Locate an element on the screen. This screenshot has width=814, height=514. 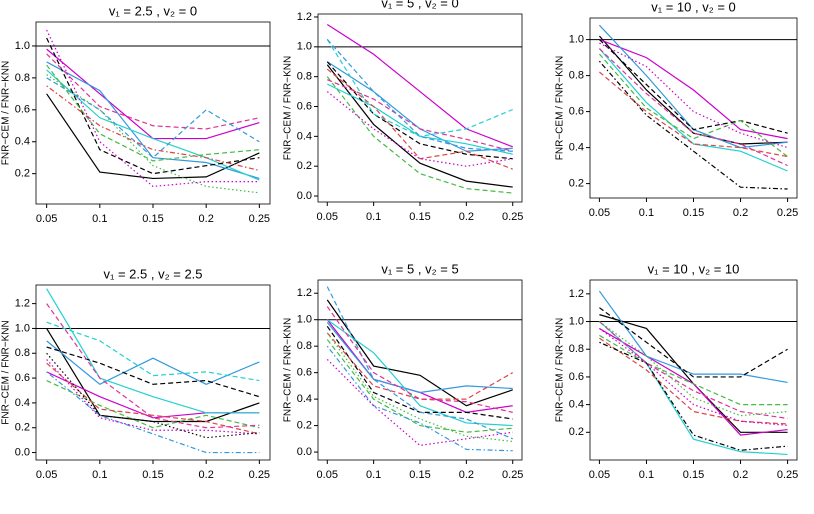
panel-title: v₁ = 10 , v₂ = 10 is located at coordinates (694, 268).